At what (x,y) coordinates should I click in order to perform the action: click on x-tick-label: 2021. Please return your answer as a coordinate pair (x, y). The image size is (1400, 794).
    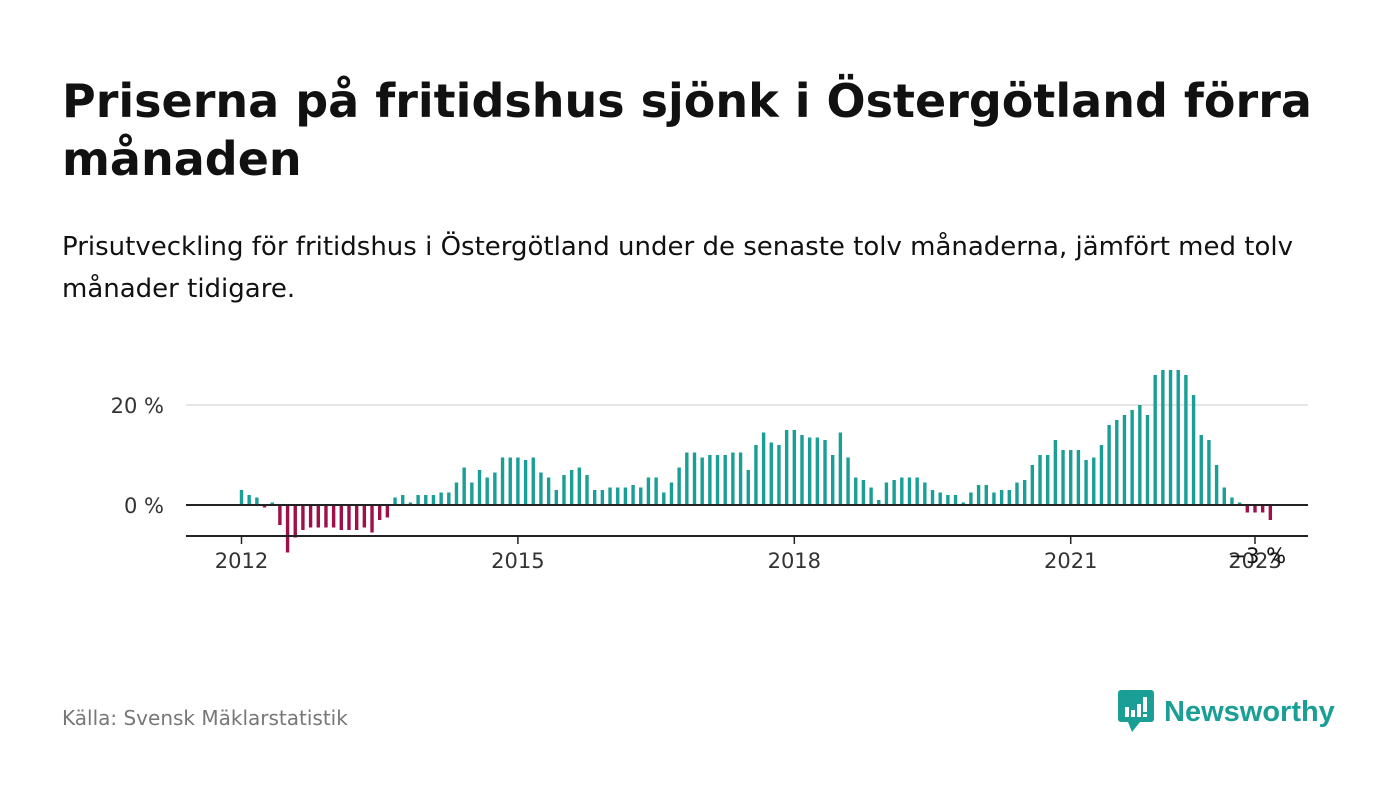
    Looking at the image, I should click on (1070, 561).